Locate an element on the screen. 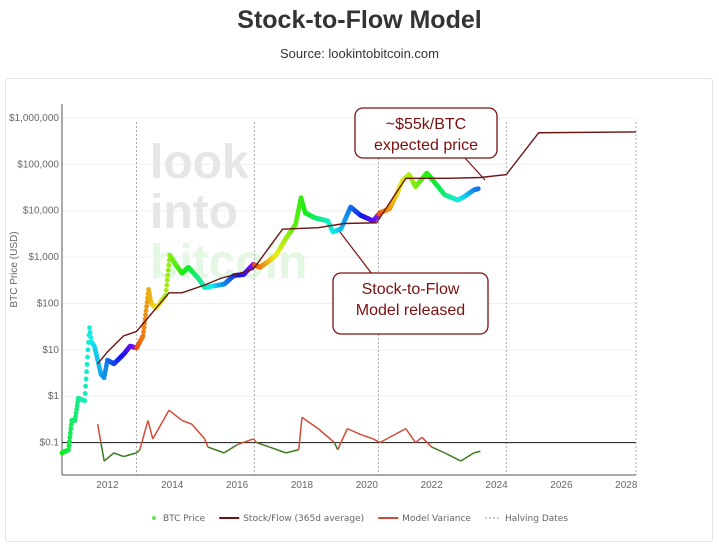 This screenshot has height=545, width=719. x-tick-label: 2014 is located at coordinates (172, 485).